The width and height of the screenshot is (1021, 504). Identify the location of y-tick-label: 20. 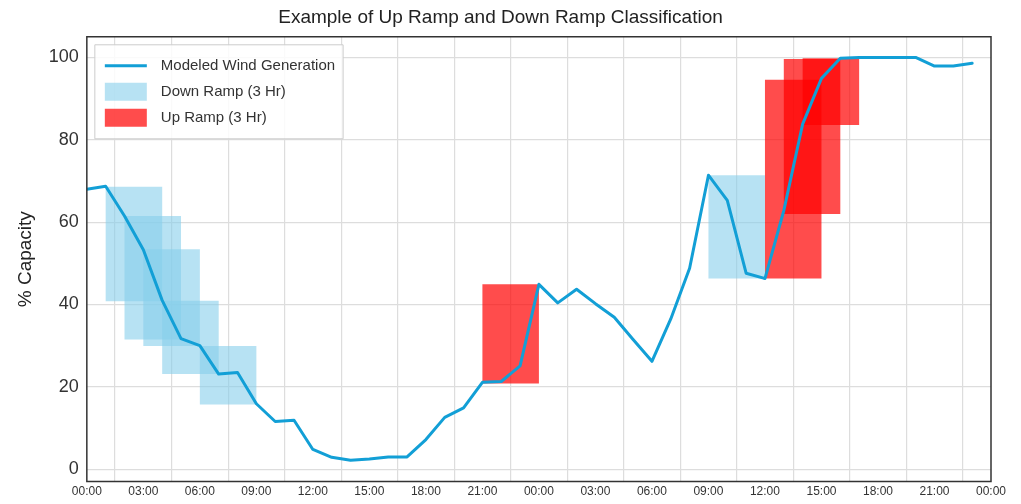
(68, 385).